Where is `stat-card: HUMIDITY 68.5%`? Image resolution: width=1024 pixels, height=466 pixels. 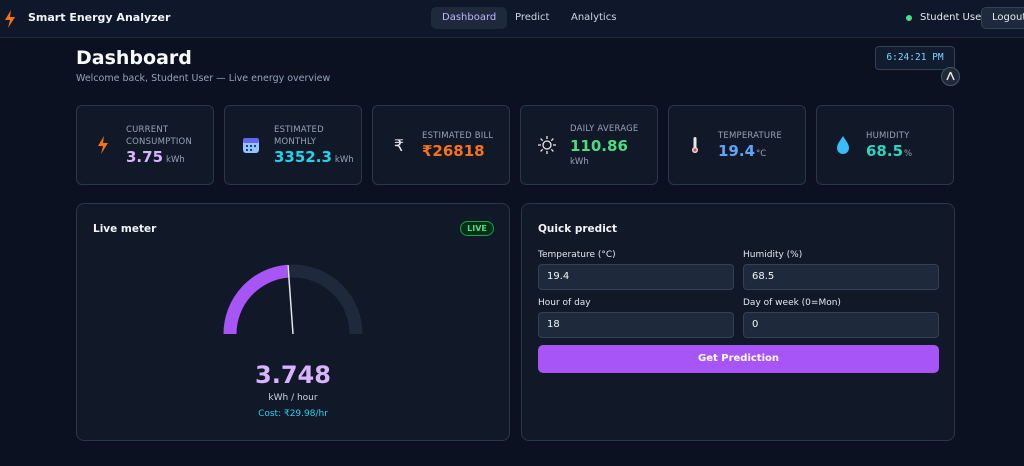
stat-card: HUMIDITY 68.5% is located at coordinates (885, 145).